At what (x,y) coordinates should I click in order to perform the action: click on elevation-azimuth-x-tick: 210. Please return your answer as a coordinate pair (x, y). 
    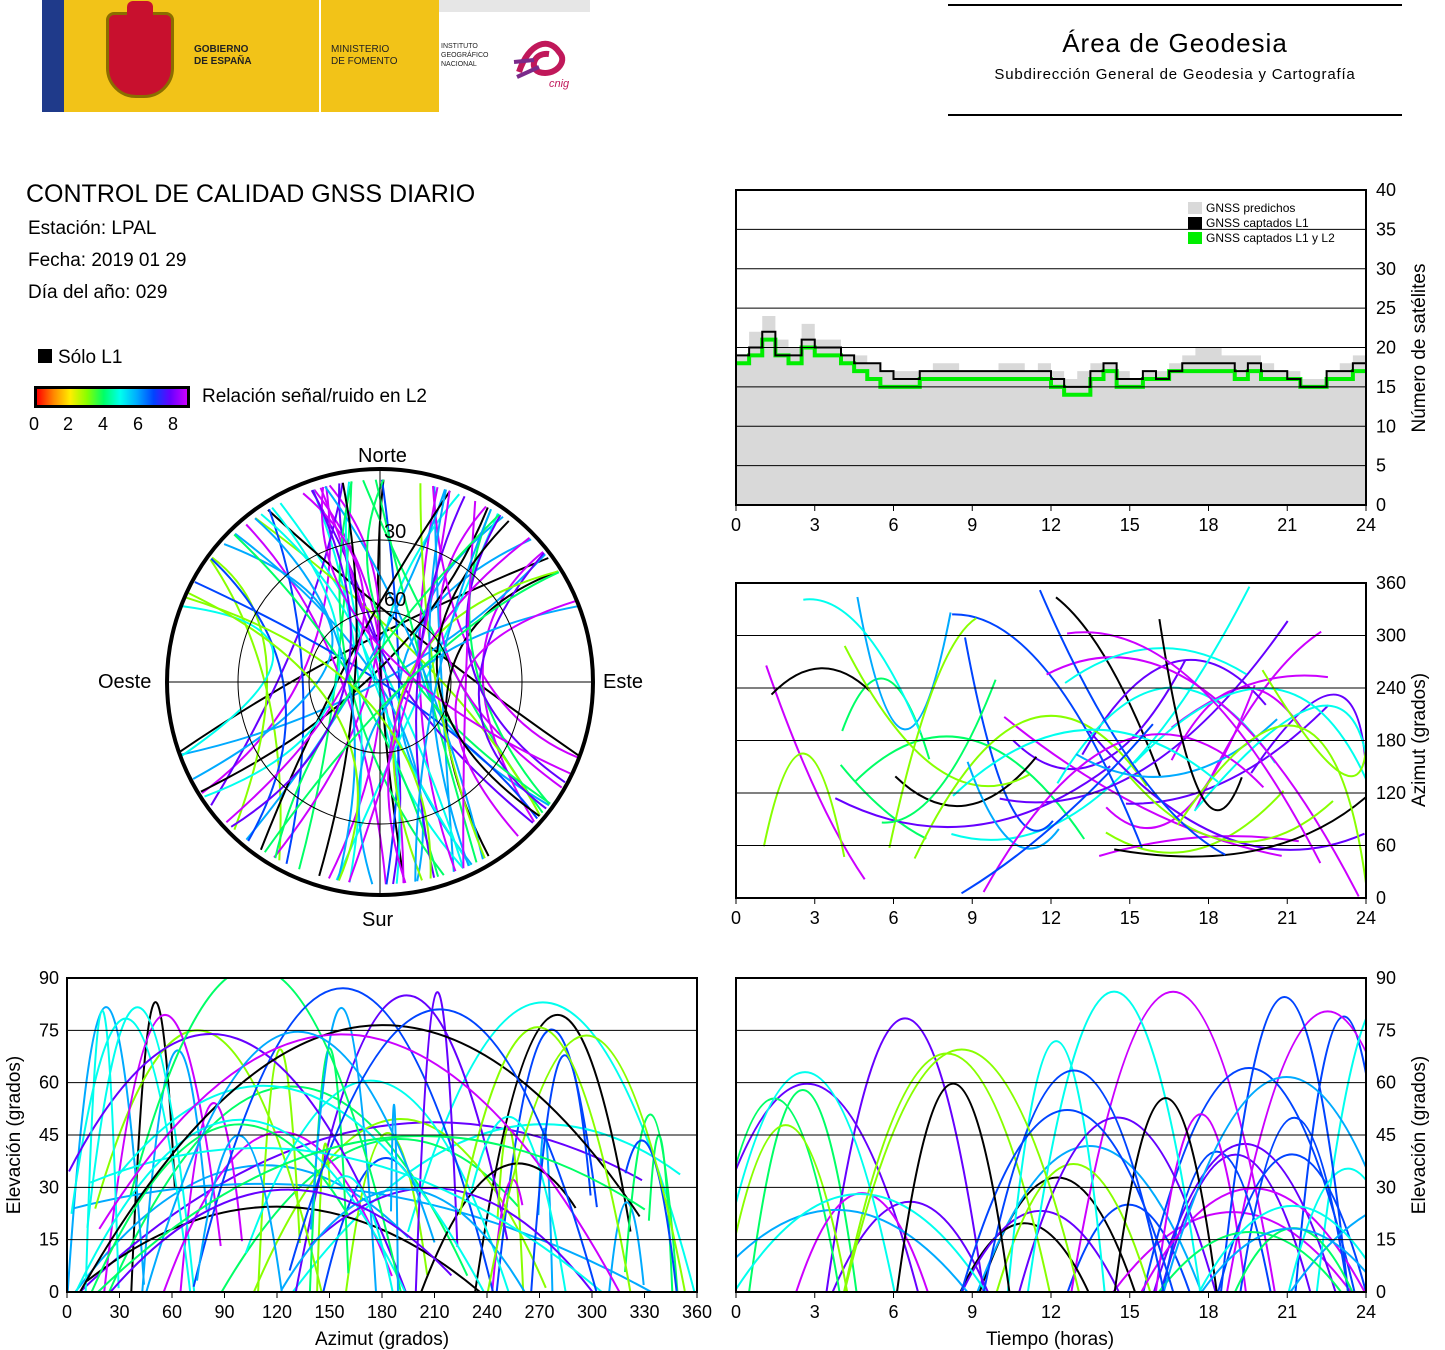
    Looking at the image, I should click on (434, 1312).